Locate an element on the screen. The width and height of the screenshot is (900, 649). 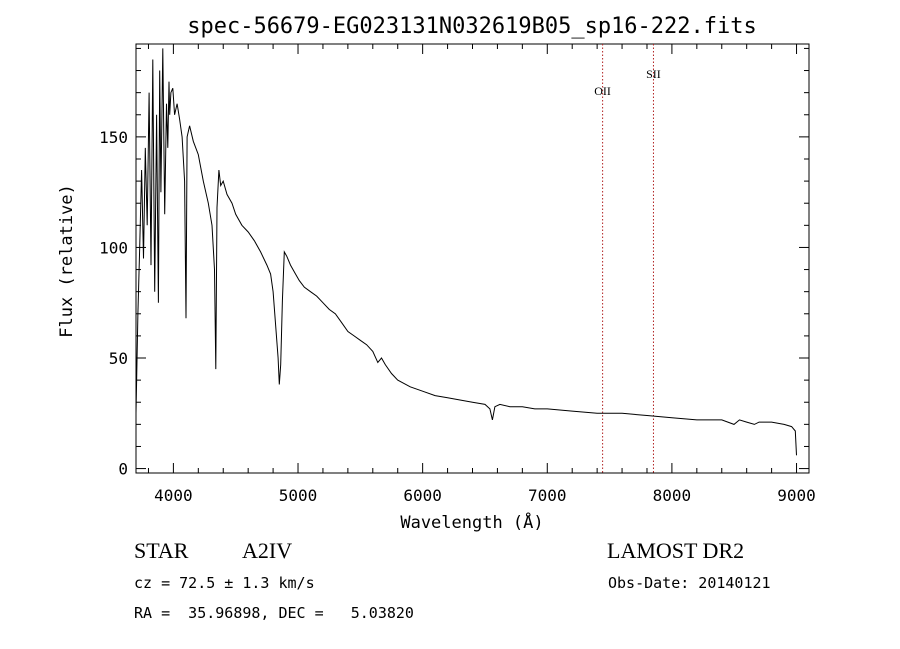
y-tick-label: 0 is located at coordinates (123, 469).